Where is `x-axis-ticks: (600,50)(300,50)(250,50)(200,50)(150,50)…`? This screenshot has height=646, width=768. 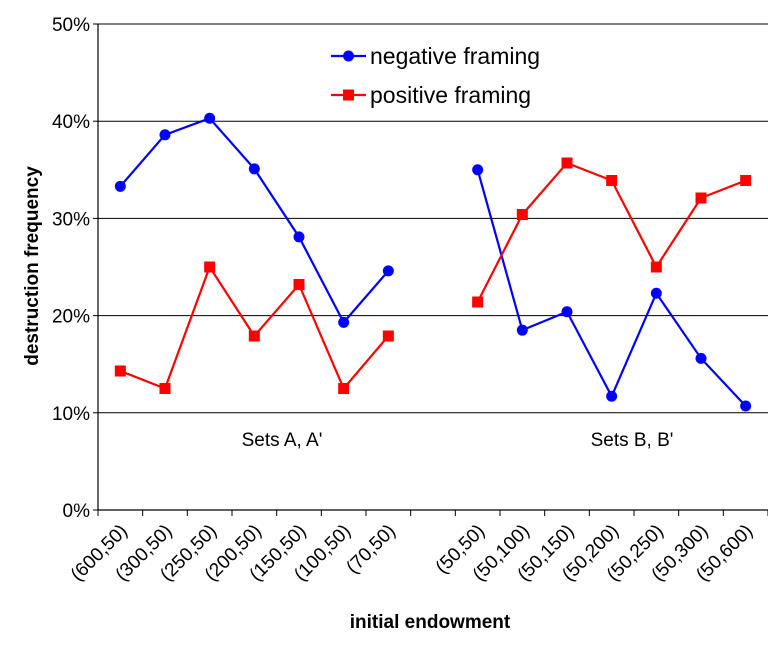
x-axis-ticks: (600,50)(300,50)(250,50)(200,50)(150,50)… is located at coordinates (417, 548).